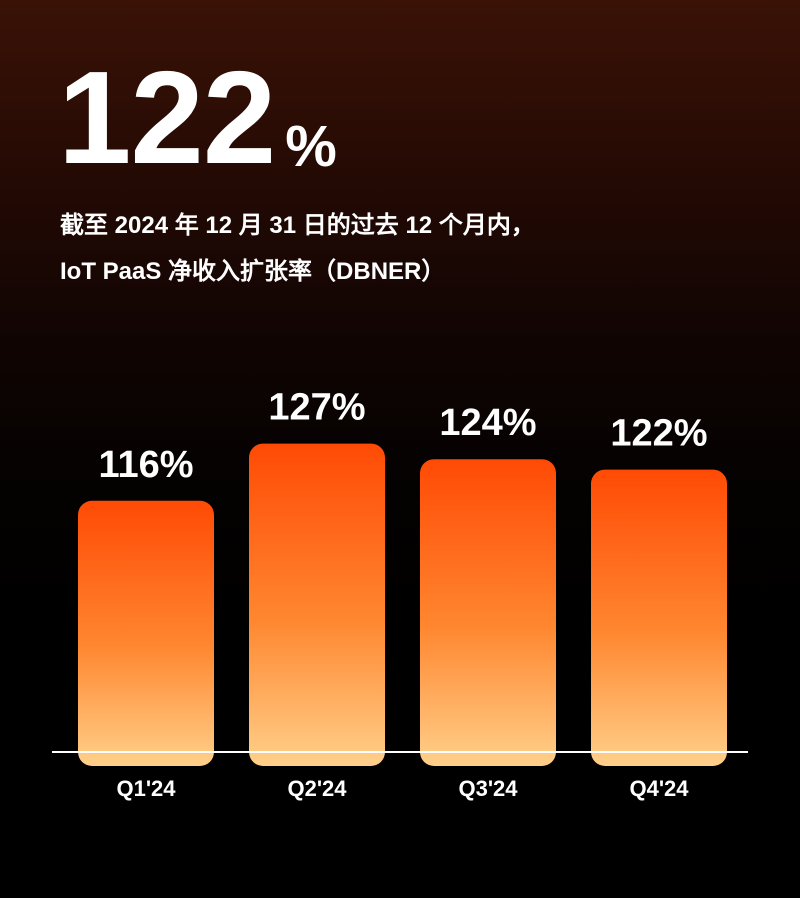 This screenshot has height=898, width=800. I want to click on data-label-q1-24: 116%, so click(145, 465).